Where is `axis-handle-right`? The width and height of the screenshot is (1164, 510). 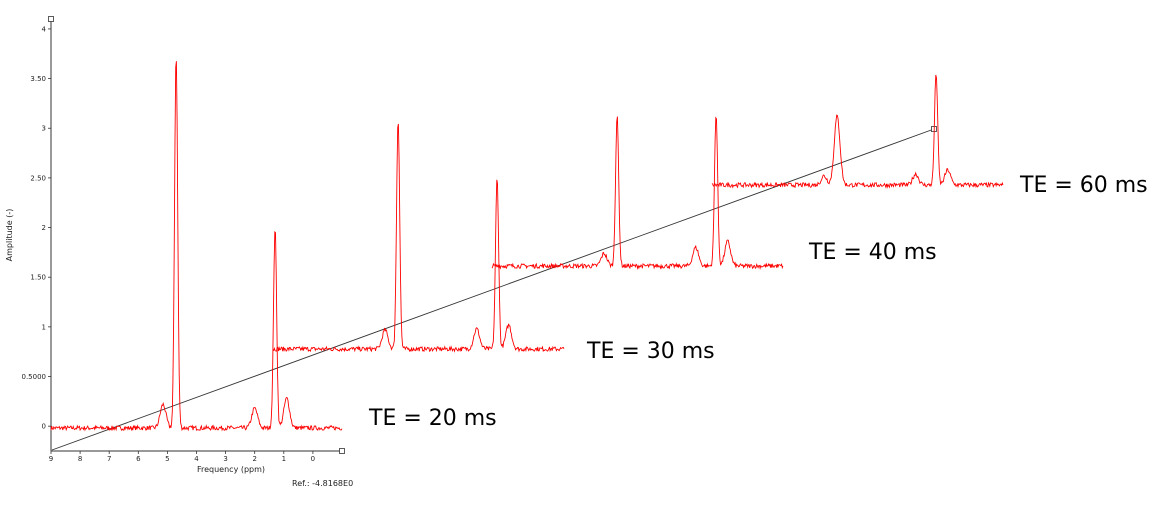
axis-handle-right is located at coordinates (342, 451).